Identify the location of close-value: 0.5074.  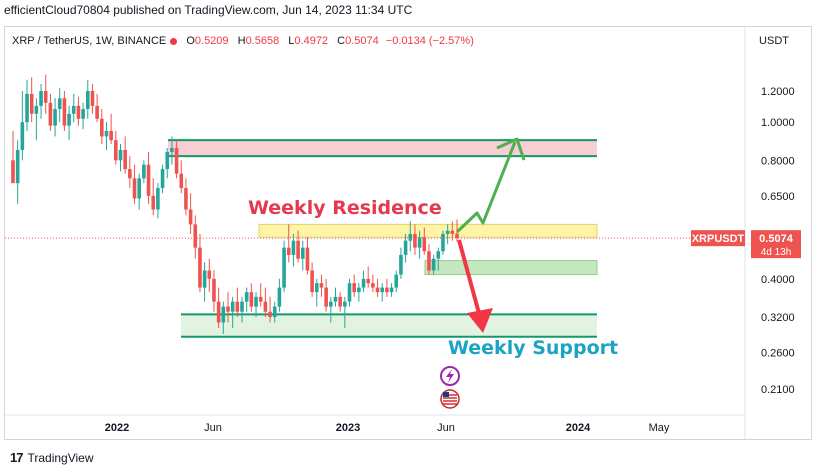
(362, 41).